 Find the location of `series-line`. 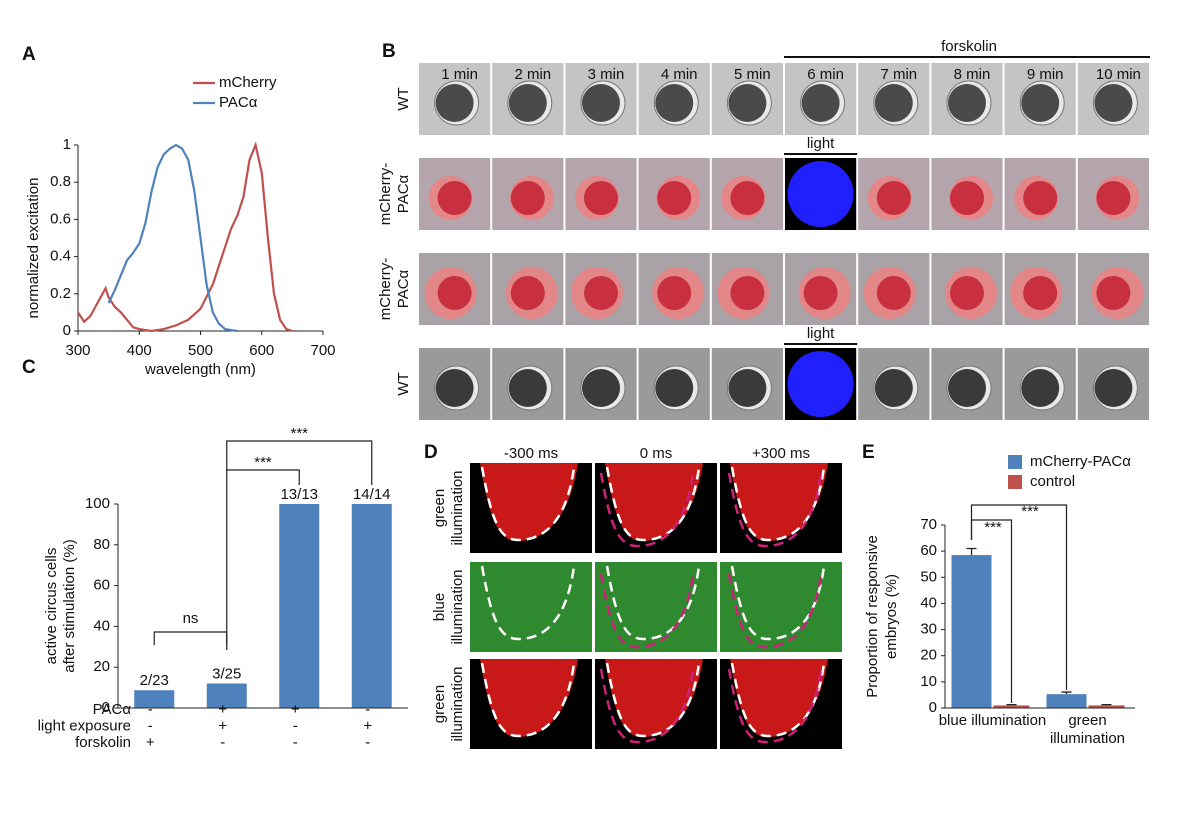

series-line is located at coordinates (185, 237).